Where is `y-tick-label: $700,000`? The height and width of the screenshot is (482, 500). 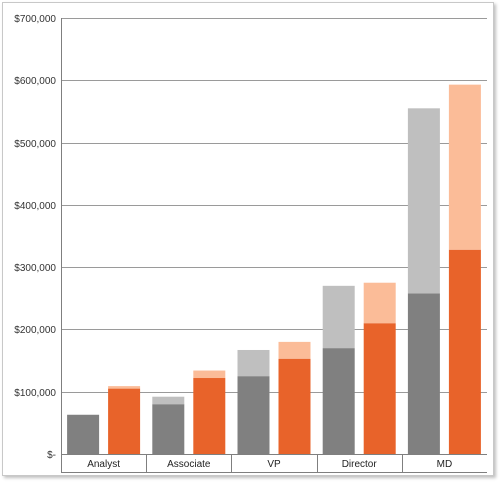 y-tick-label: $700,000 is located at coordinates (35, 19).